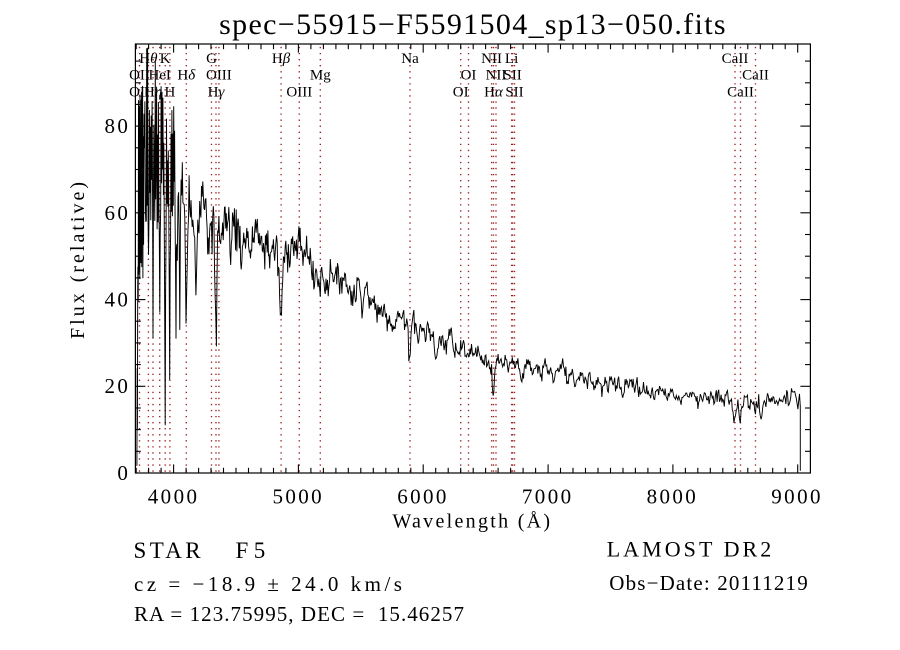 Image resolution: width=900 pixels, height=650 pixels. What do you see at coordinates (511, 59) in the screenshot?
I see `svg-text: Li` at bounding box center [511, 59].